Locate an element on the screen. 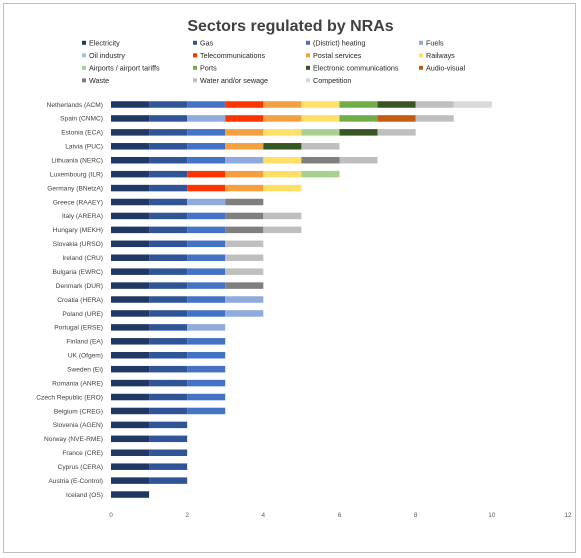 This screenshot has width=581, height=558. legend-label-audio-visual: Audio-visual is located at coordinates (446, 68).